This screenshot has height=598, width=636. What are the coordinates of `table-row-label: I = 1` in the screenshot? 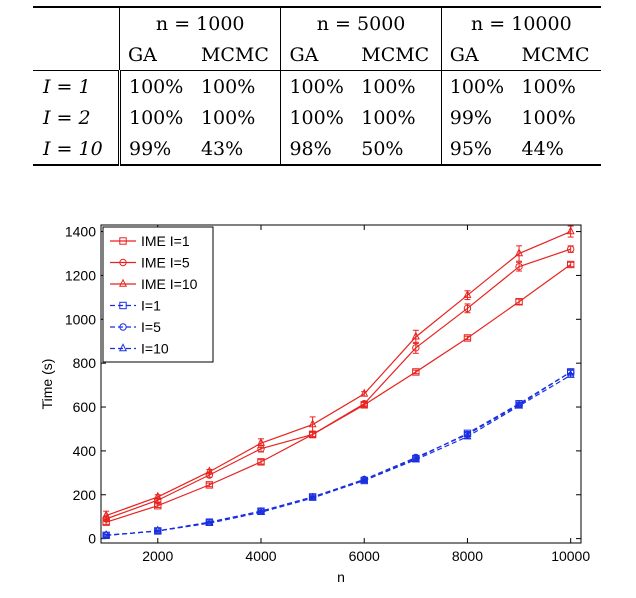 It's located at (67, 86).